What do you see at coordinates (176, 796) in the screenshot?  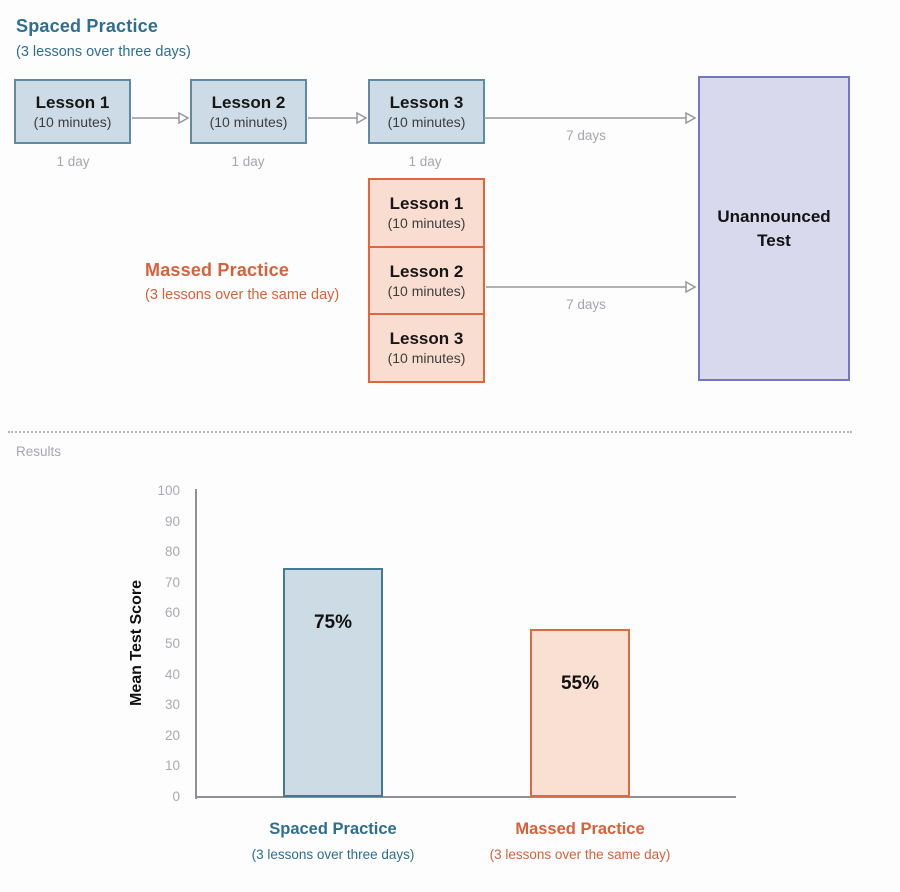 I see `y-tick-label: 0` at bounding box center [176, 796].